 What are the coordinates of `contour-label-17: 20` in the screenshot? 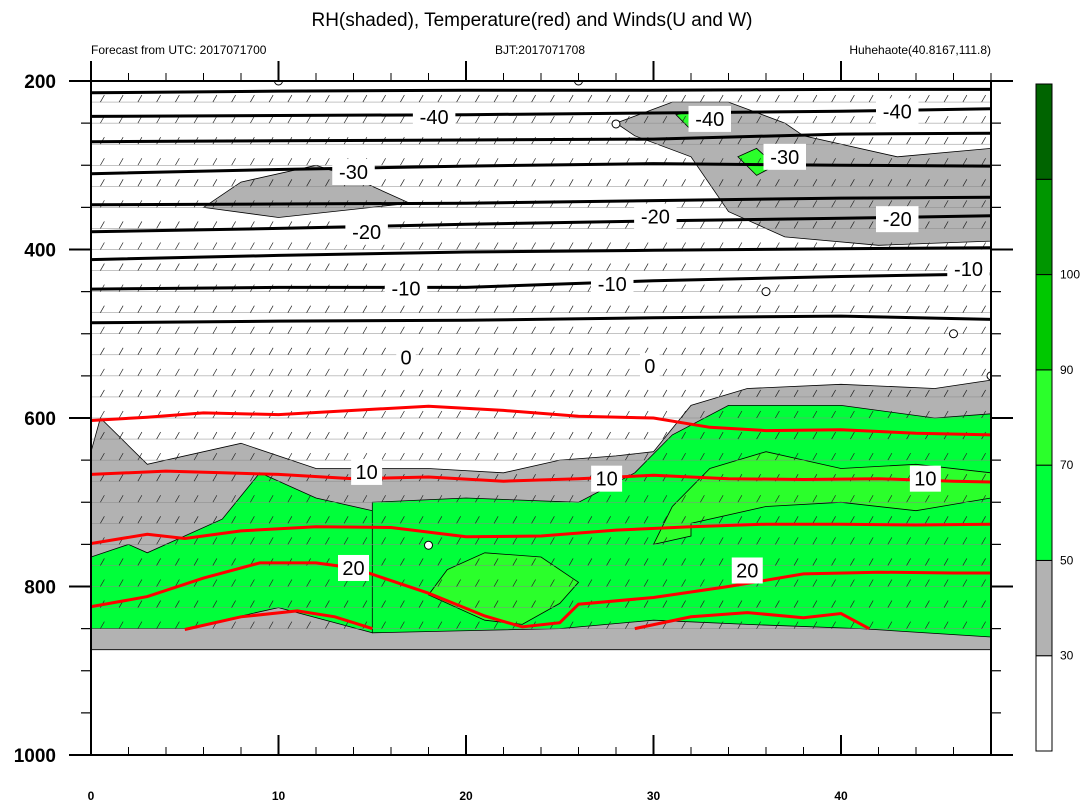 It's located at (747, 571).